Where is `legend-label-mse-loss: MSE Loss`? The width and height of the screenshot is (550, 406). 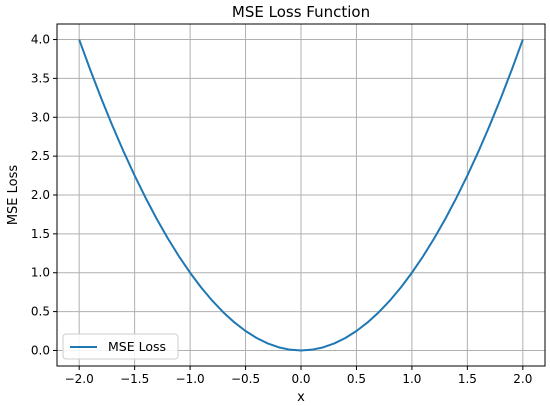
legend-label-mse-loss: MSE Loss is located at coordinates (137, 346).